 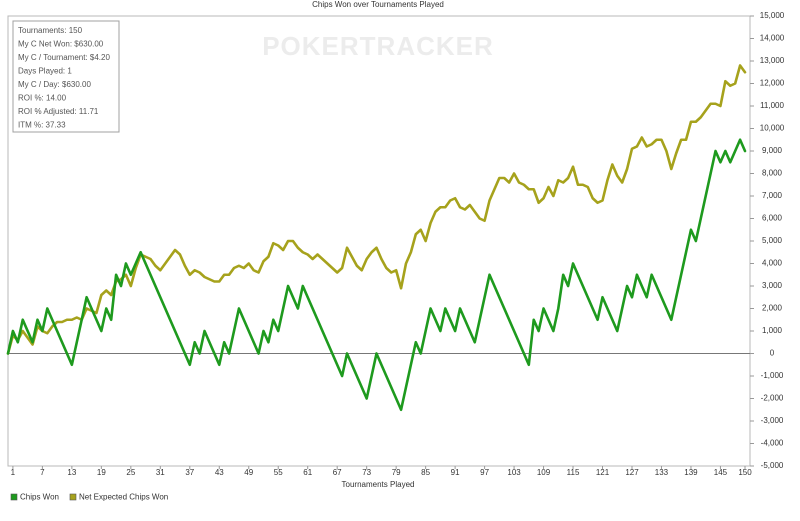 What do you see at coordinates (45, 71) in the screenshot?
I see `stats-line: Days Played: 1` at bounding box center [45, 71].